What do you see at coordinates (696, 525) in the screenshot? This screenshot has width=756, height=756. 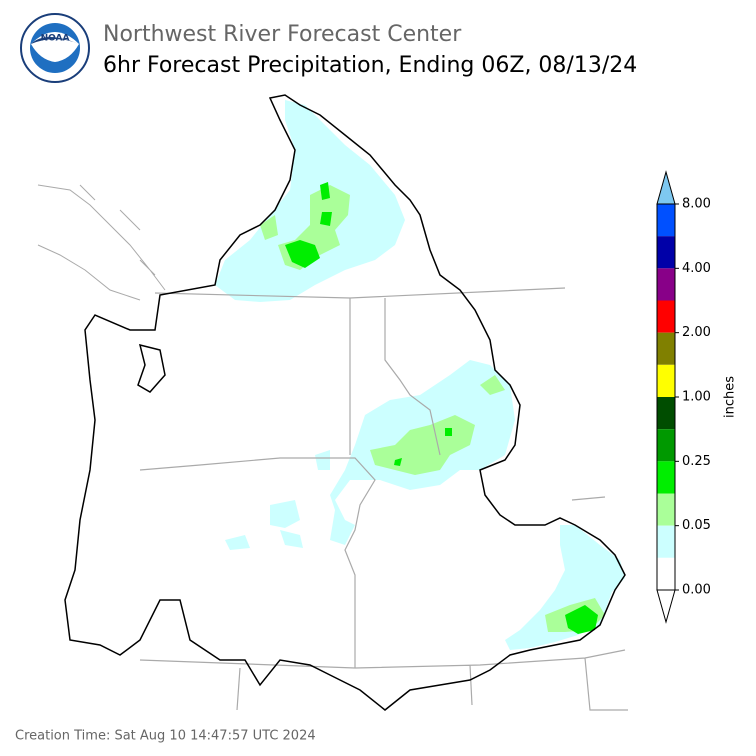 I see `colorbar-tick-label: 0.05` at bounding box center [696, 525].